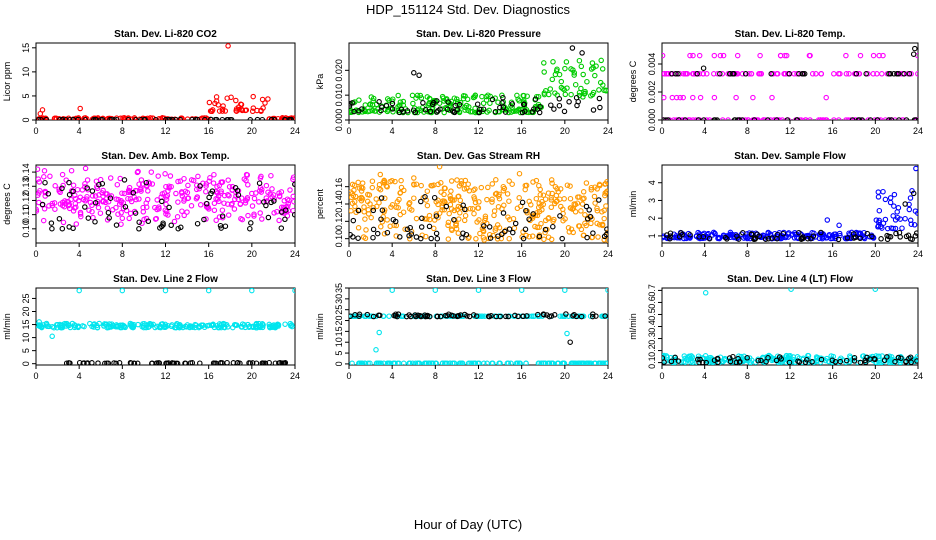  What do you see at coordinates (320, 326) in the screenshot?
I see `y-axis-label: ml/min` at bounding box center [320, 326].